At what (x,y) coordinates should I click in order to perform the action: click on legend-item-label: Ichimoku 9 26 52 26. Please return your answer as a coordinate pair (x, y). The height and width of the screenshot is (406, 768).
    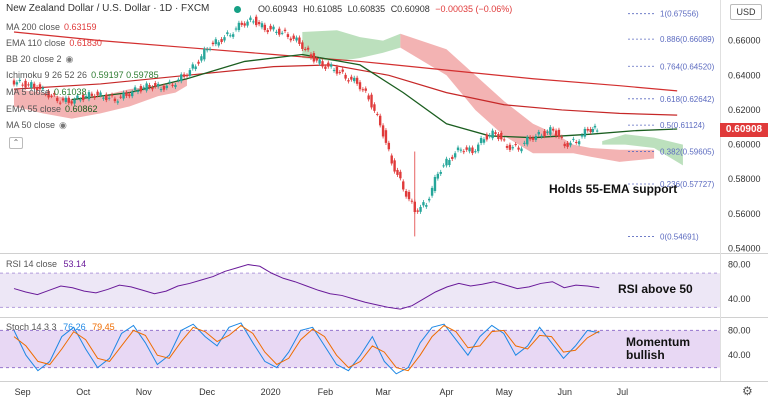
    Looking at the image, I should click on (47, 75).